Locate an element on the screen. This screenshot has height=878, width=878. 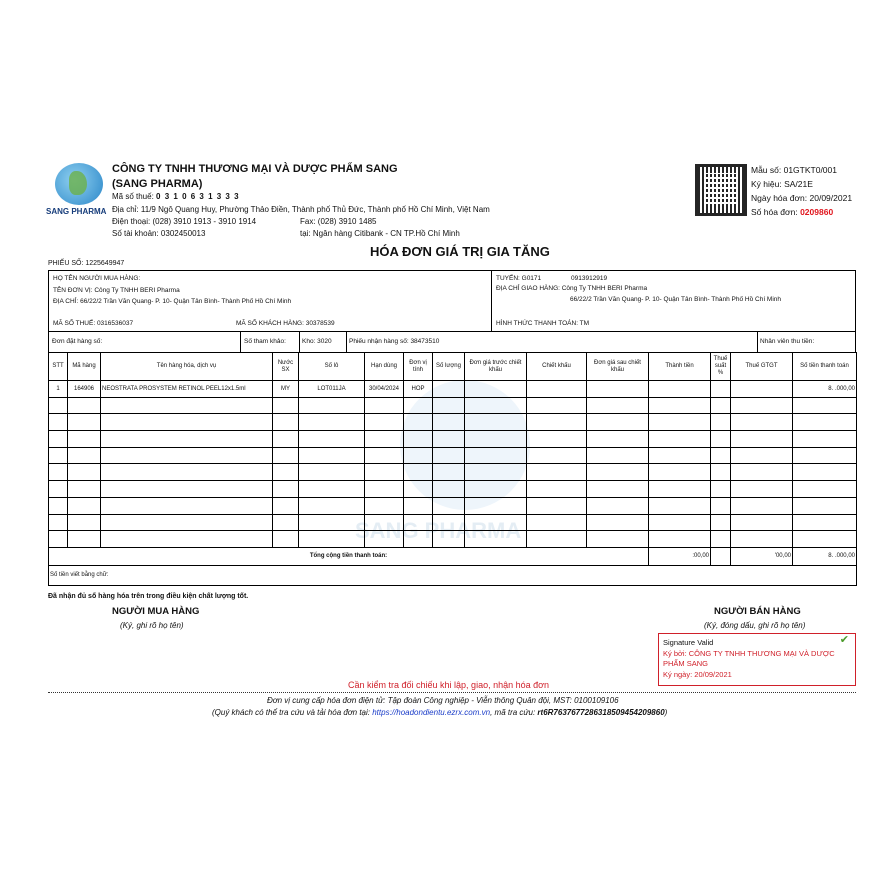
column-header: Thành tiền is located at coordinates (679, 366).